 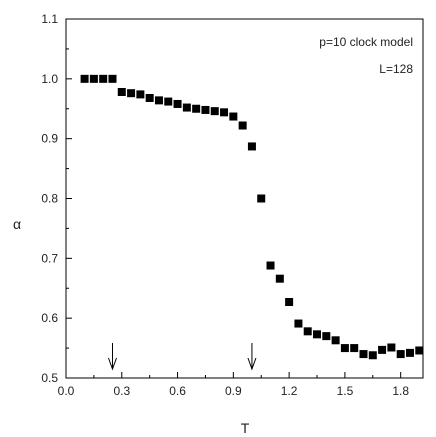 I want to click on x-axis-title: T, so click(x=245, y=428).